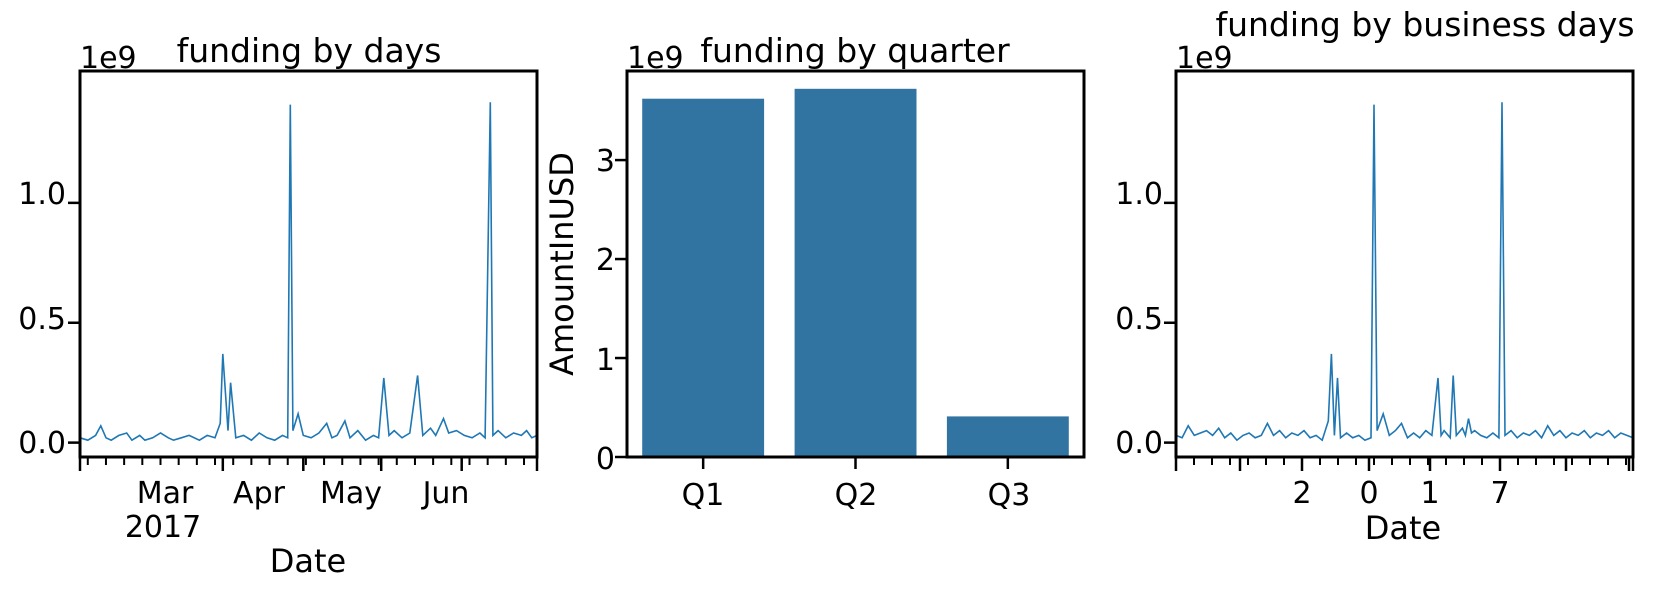 The height and width of the screenshot is (589, 1677). I want to click on x-tick-label: 2, so click(1301, 493).